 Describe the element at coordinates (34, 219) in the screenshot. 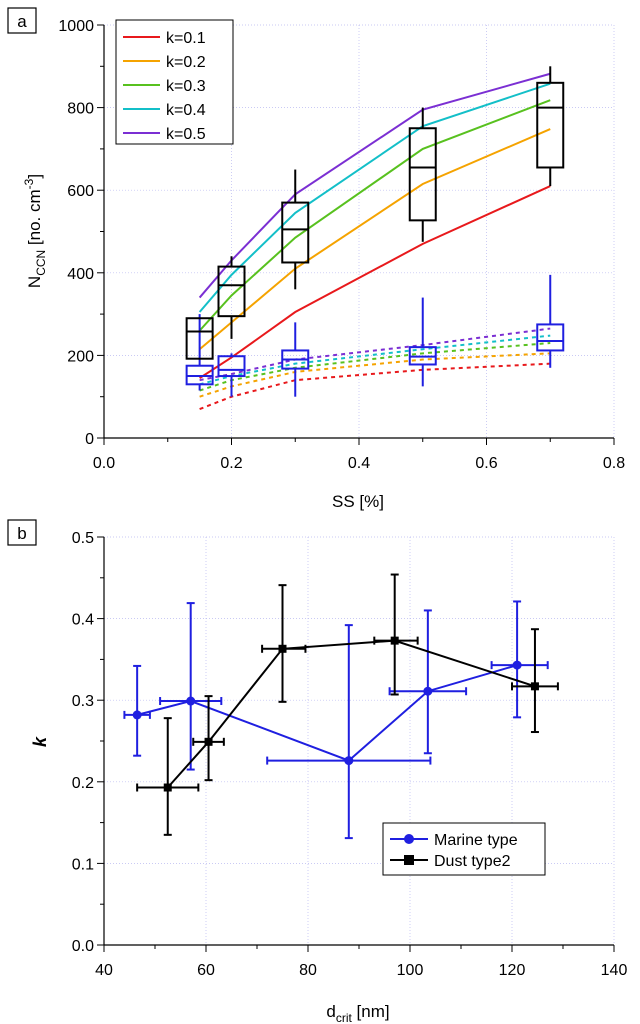

I see `y-label-unit: [no. cm` at that location.